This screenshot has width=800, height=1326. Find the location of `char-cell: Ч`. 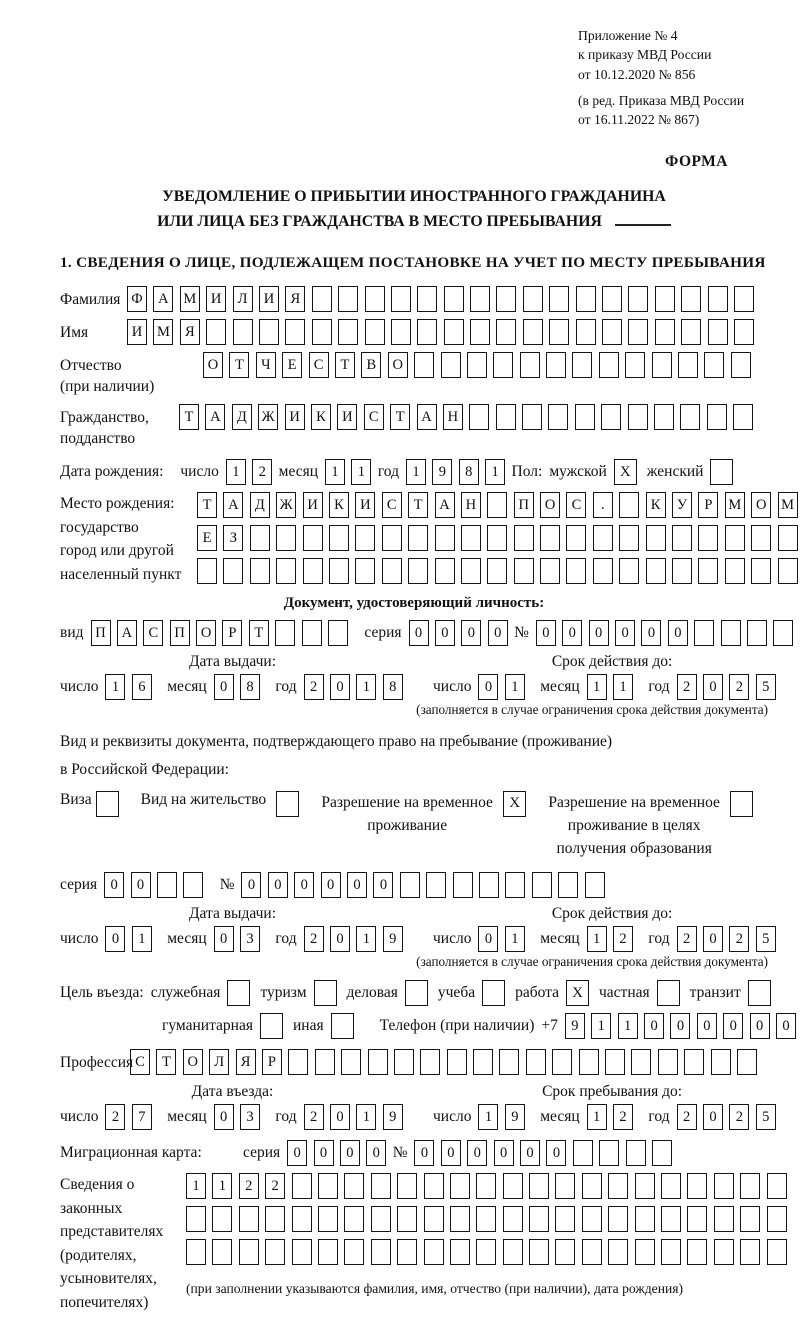

char-cell: Ч is located at coordinates (266, 365).